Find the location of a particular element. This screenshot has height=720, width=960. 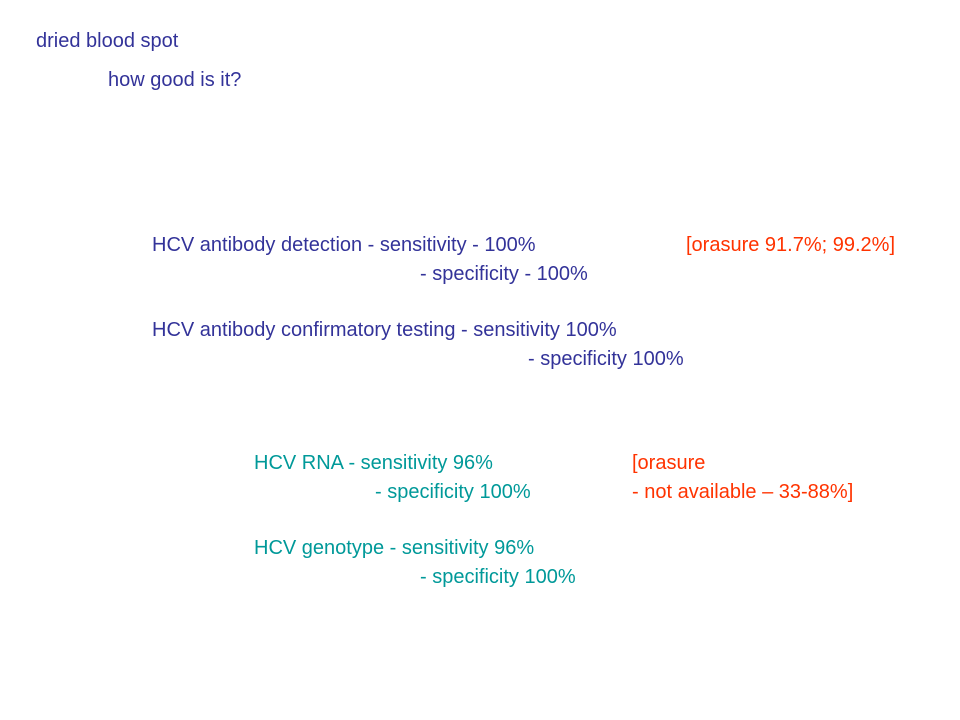

rna-sensitivity: HCV RNA - sensitivity 96% is located at coordinates (373, 463).